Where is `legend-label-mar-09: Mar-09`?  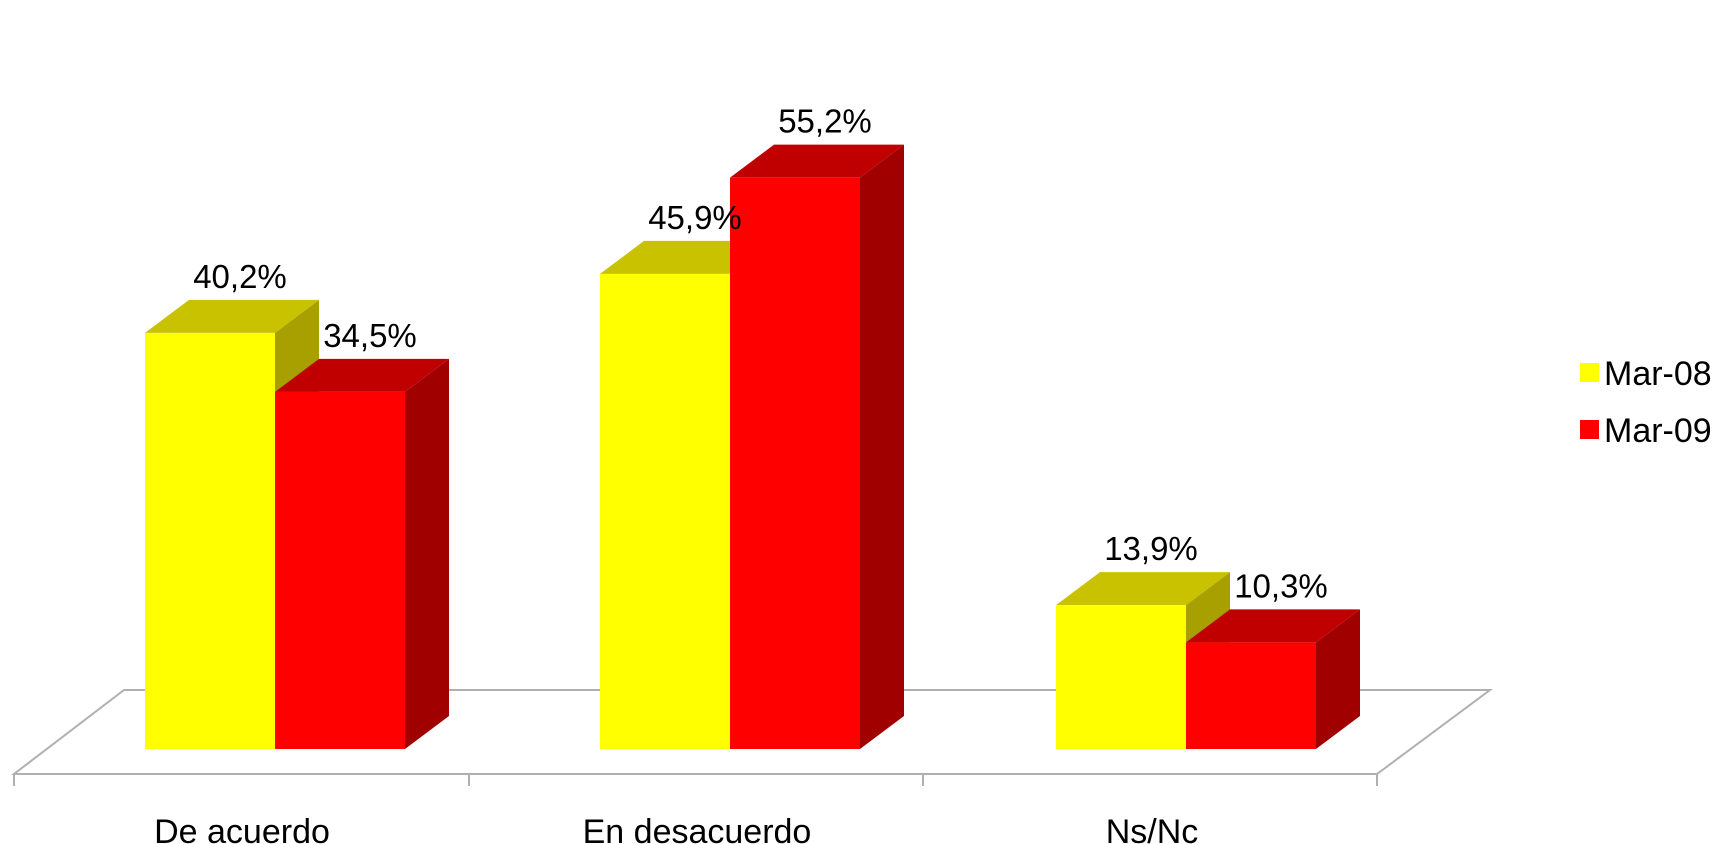 legend-label-mar-09: Mar-09 is located at coordinates (1658, 431).